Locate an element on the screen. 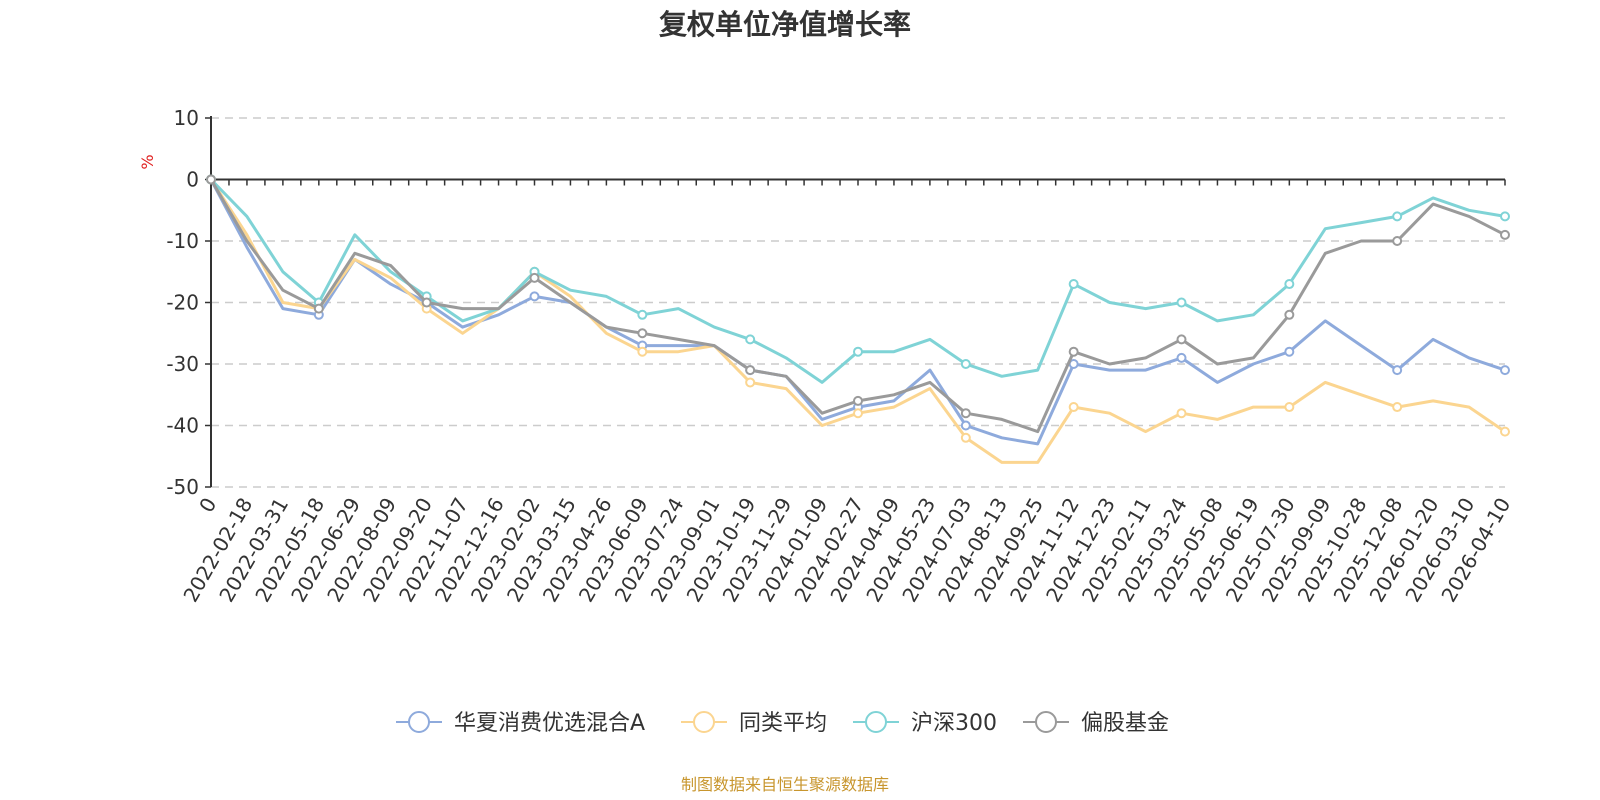 This screenshot has height=800, width=1600. legend-label: 同类平均 is located at coordinates (783, 723).